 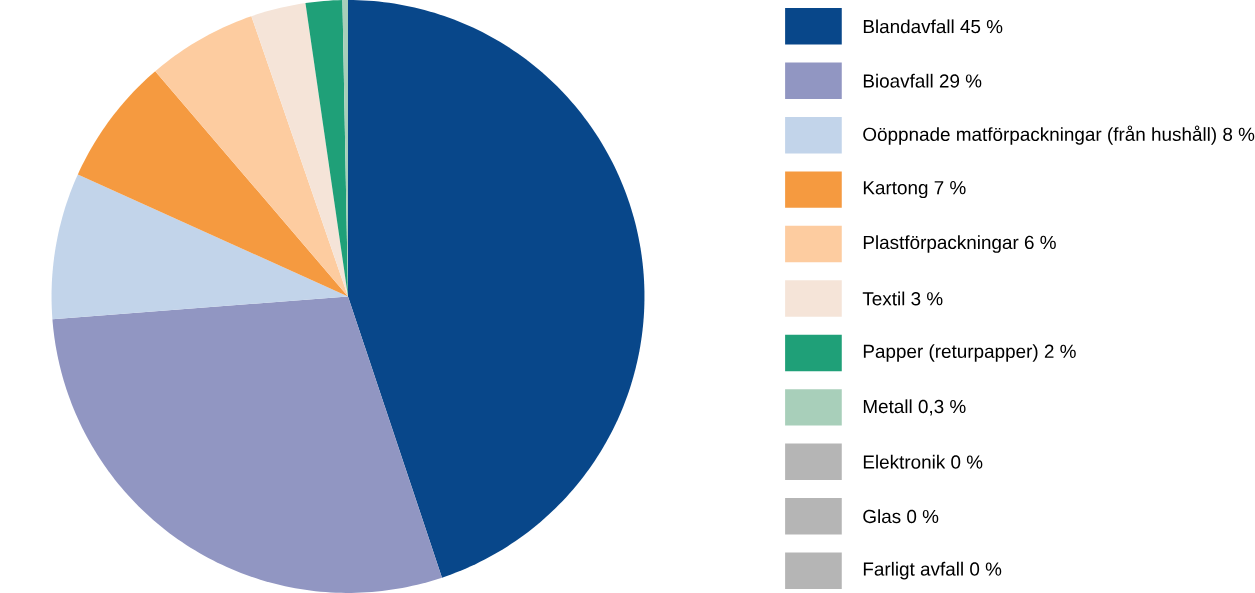 I want to click on legend-label: Plastförpackningar 6 %, so click(x=959, y=244).